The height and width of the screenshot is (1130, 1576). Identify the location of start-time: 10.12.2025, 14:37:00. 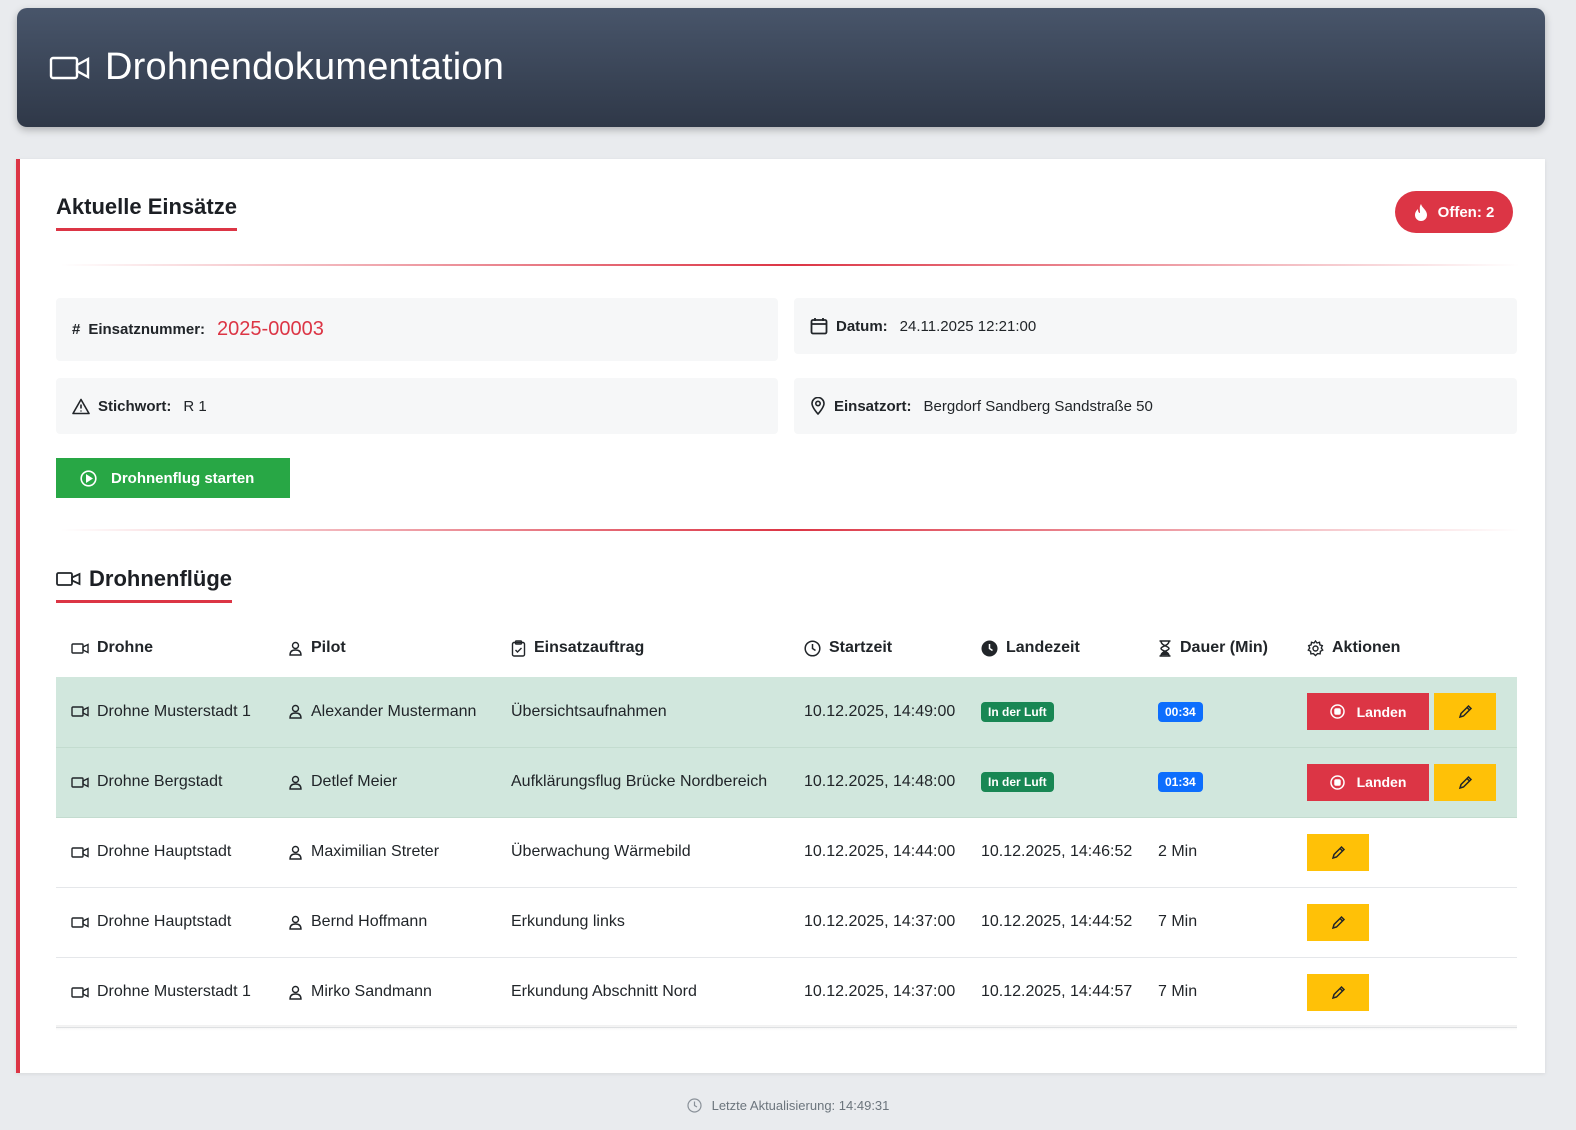
(880, 991).